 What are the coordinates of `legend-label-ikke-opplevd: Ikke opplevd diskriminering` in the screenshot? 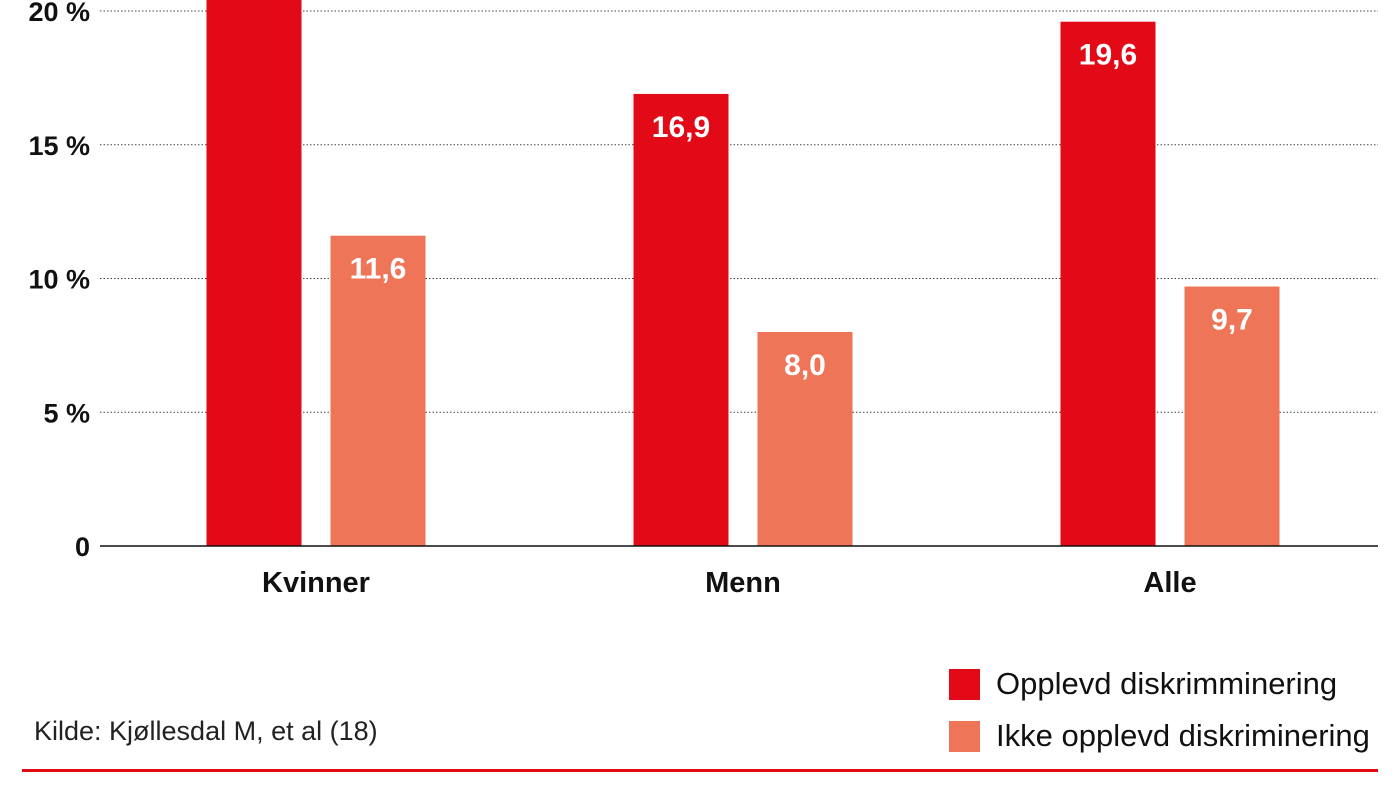 It's located at (1183, 735).